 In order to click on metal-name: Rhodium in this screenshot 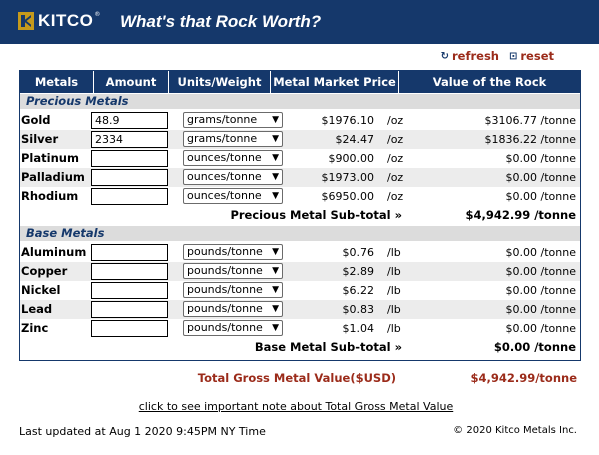, I will do `click(50, 196)`.